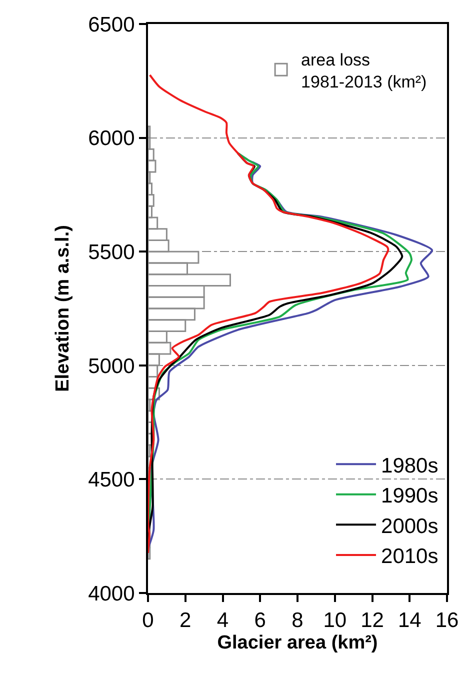 Image resolution: width=471 pixels, height=680 pixels. What do you see at coordinates (63, 308) in the screenshot?
I see `y-axis-title: Elevation (m a.s.l.)` at bounding box center [63, 308].